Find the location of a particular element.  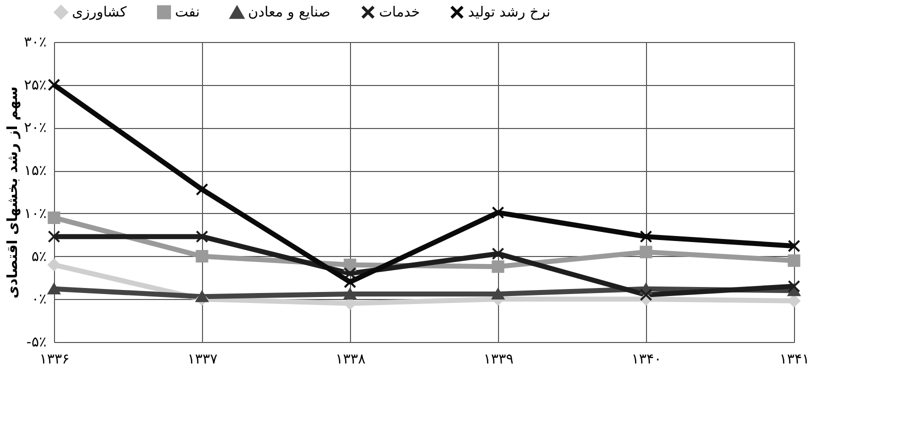

legend-label: خدمات is located at coordinates (399, 12).